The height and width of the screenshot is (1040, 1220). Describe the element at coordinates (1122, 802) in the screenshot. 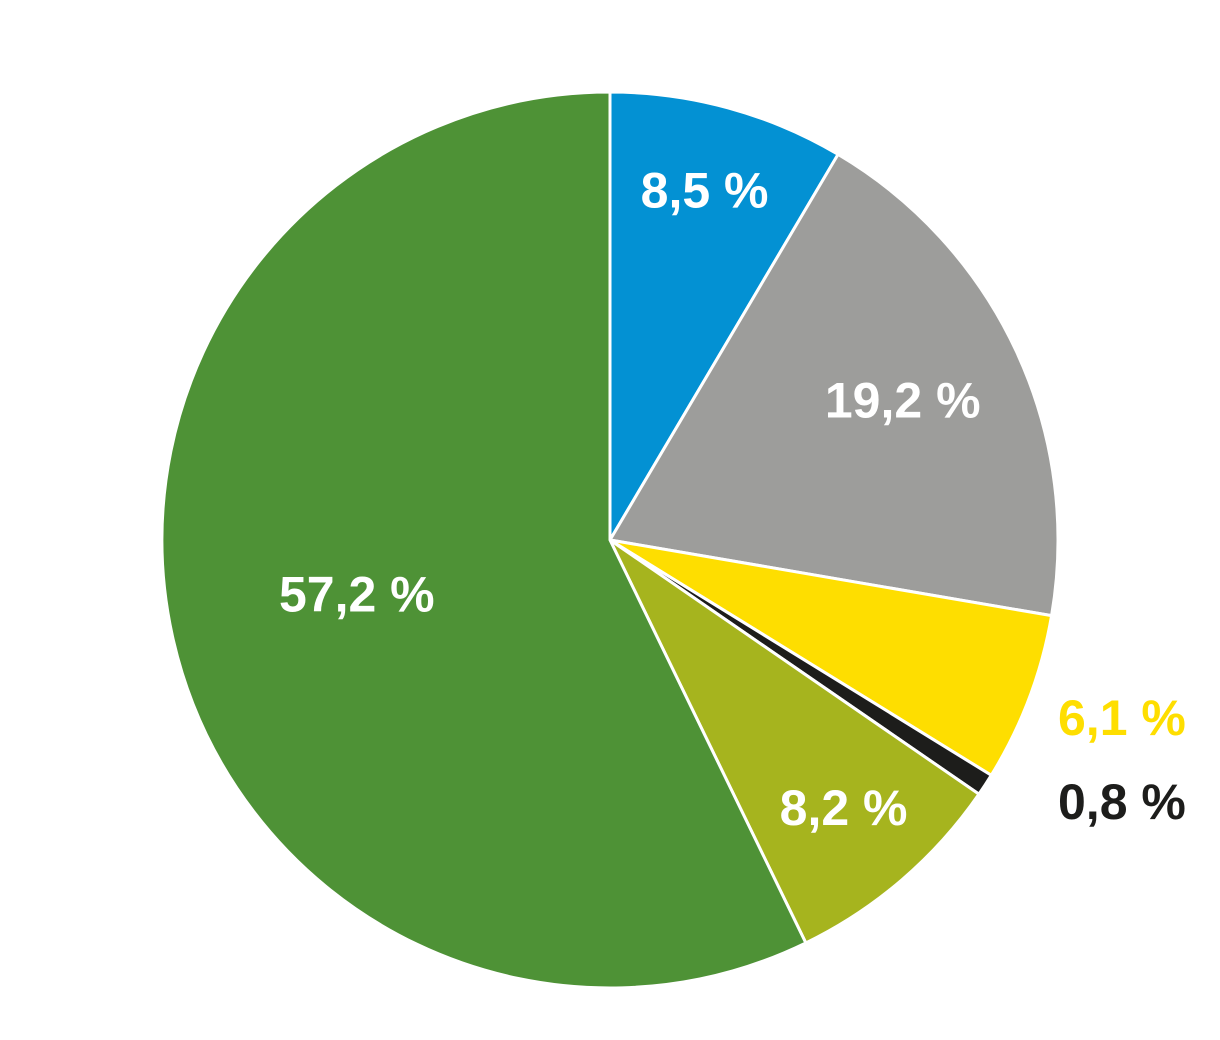

I see `pie-data-label-3: 0,8 %` at that location.